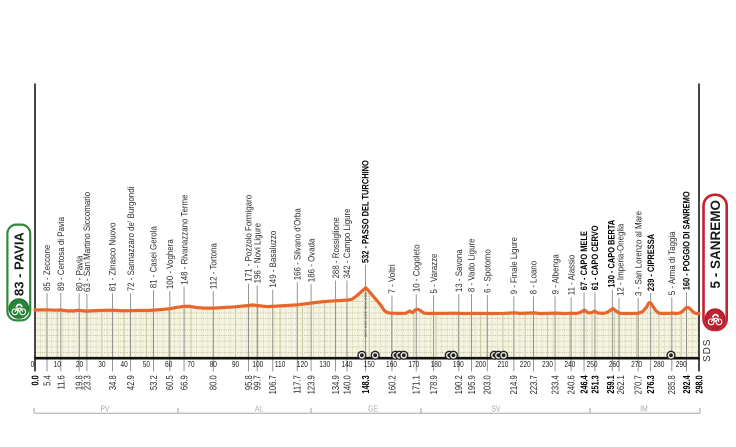  I want to click on svg-text: 240, so click(569, 364).